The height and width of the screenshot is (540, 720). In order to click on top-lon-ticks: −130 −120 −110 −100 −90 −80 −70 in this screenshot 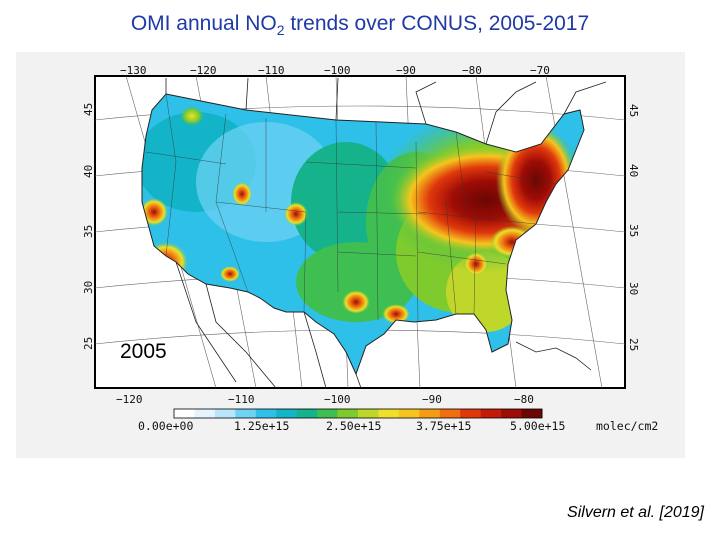, I will do `click(335, 70)`.